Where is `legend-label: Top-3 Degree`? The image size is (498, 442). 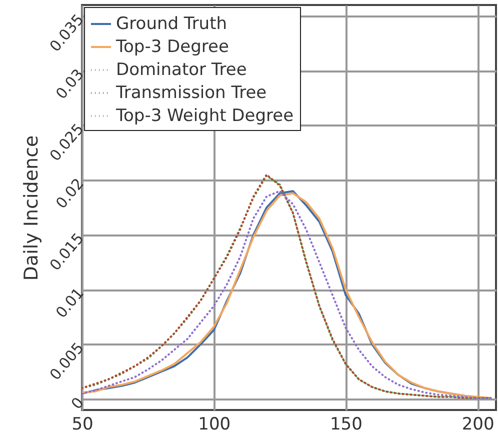
legend-label: Top-3 Degree is located at coordinates (172, 47).